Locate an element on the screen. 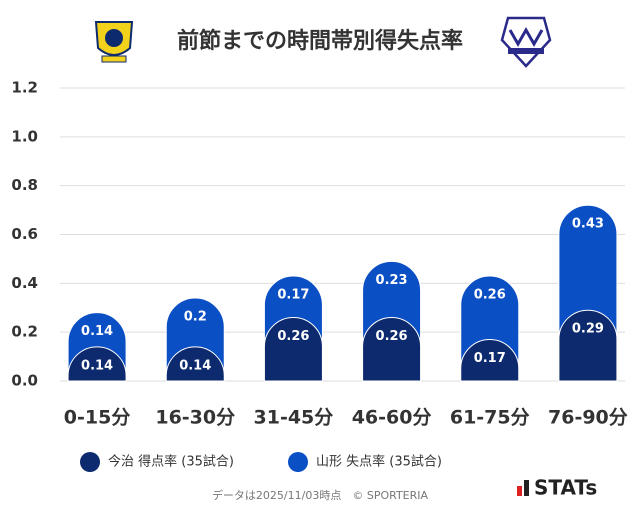 This screenshot has height=512, width=641. x-tick-label: 16-30分 is located at coordinates (195, 418).